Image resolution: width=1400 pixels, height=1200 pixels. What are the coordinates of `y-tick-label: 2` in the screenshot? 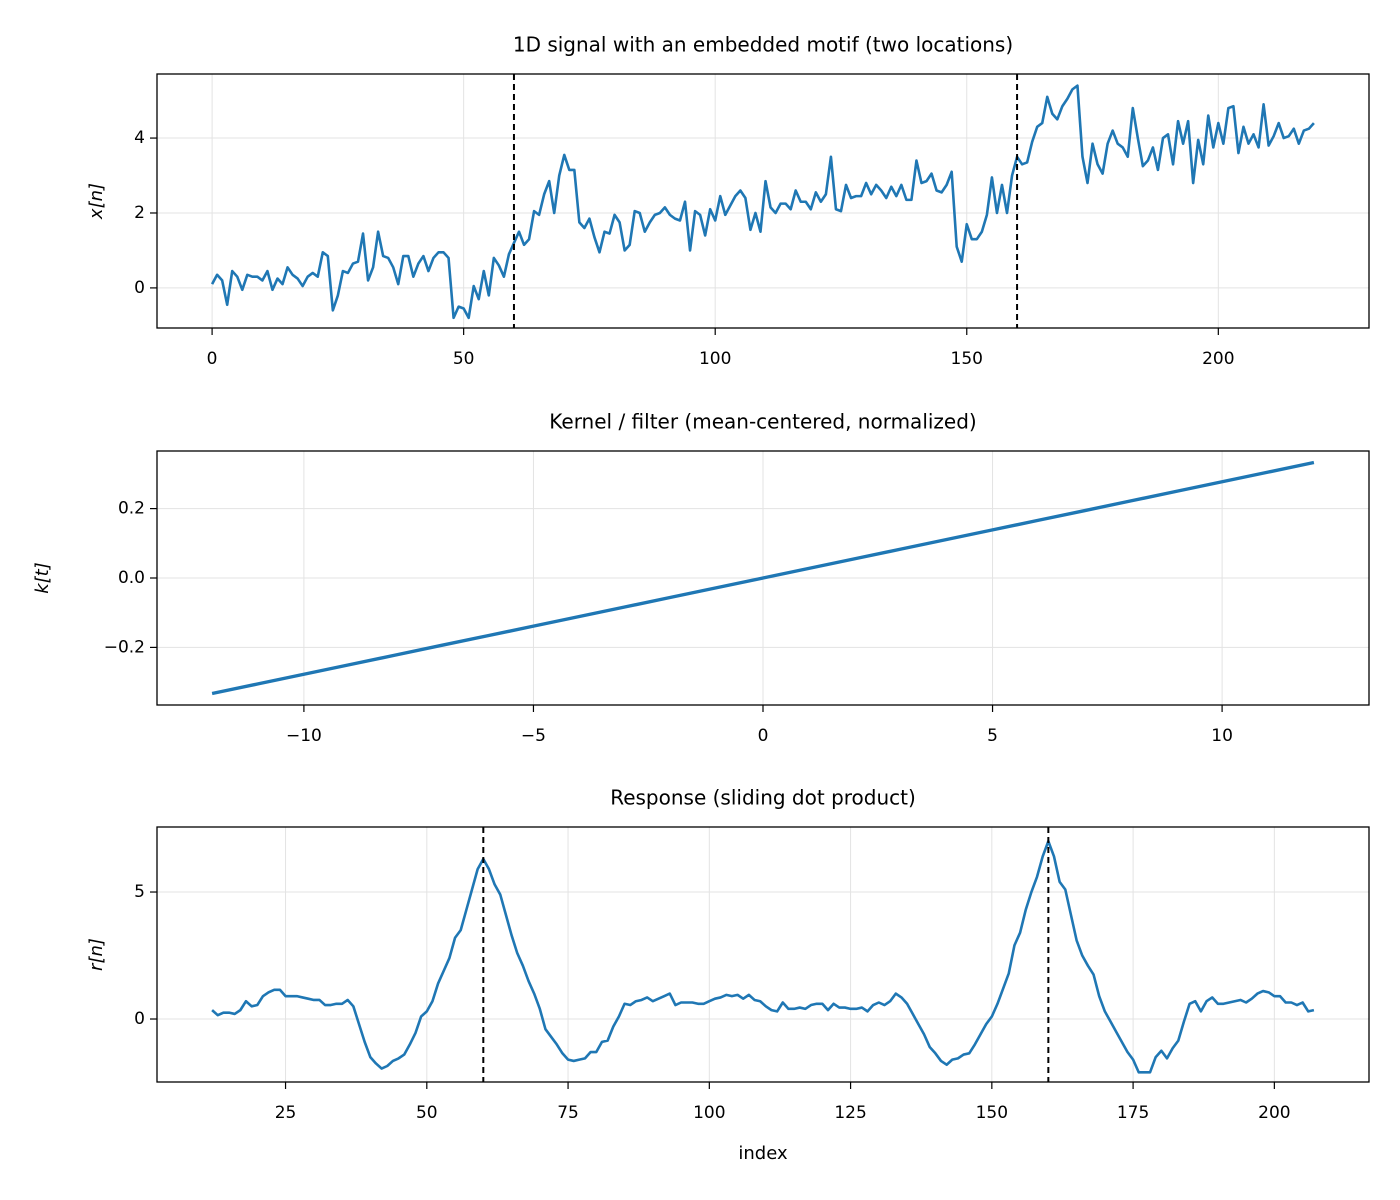 It's located at (139, 213).